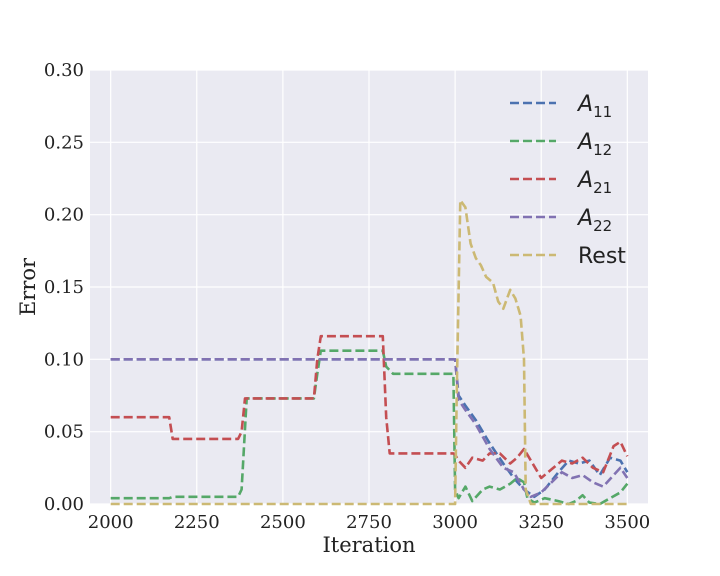 This screenshot has width=720, height=576. Describe the element at coordinates (561, 144) in the screenshot. I see `legend-item-a12: A12` at that location.